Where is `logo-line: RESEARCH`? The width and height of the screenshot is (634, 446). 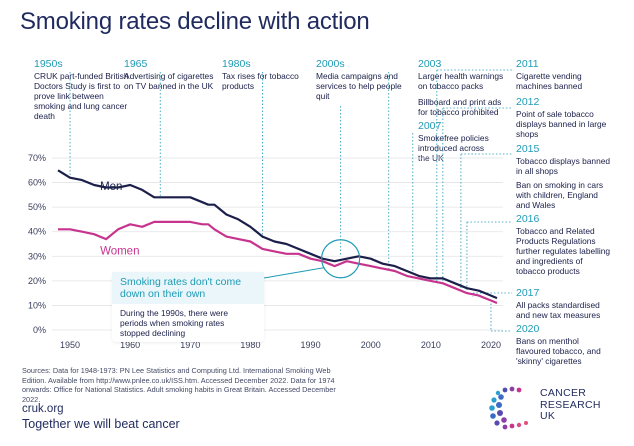
logo-line: RESEARCH is located at coordinates (570, 404).